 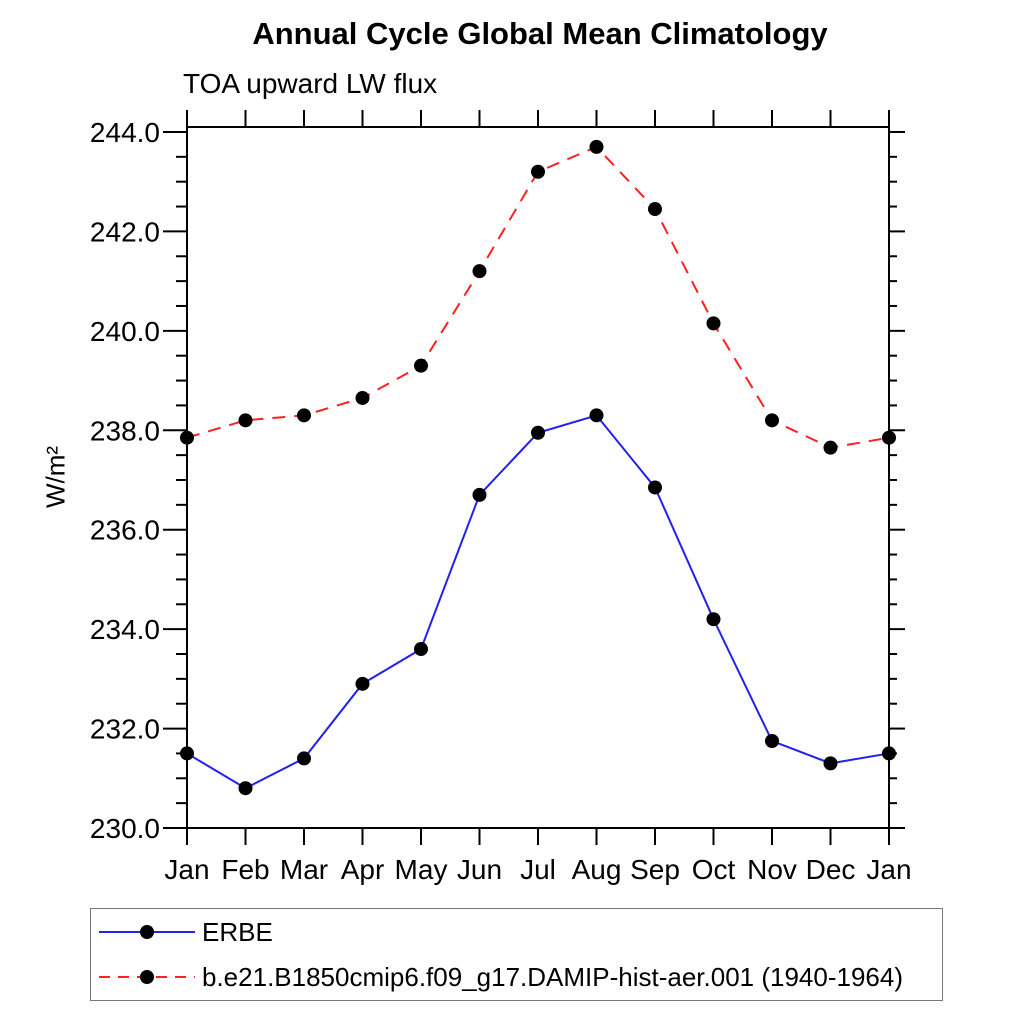 I want to click on chart-title: Annual Cycle Global Mean Climatology, so click(x=540, y=33).